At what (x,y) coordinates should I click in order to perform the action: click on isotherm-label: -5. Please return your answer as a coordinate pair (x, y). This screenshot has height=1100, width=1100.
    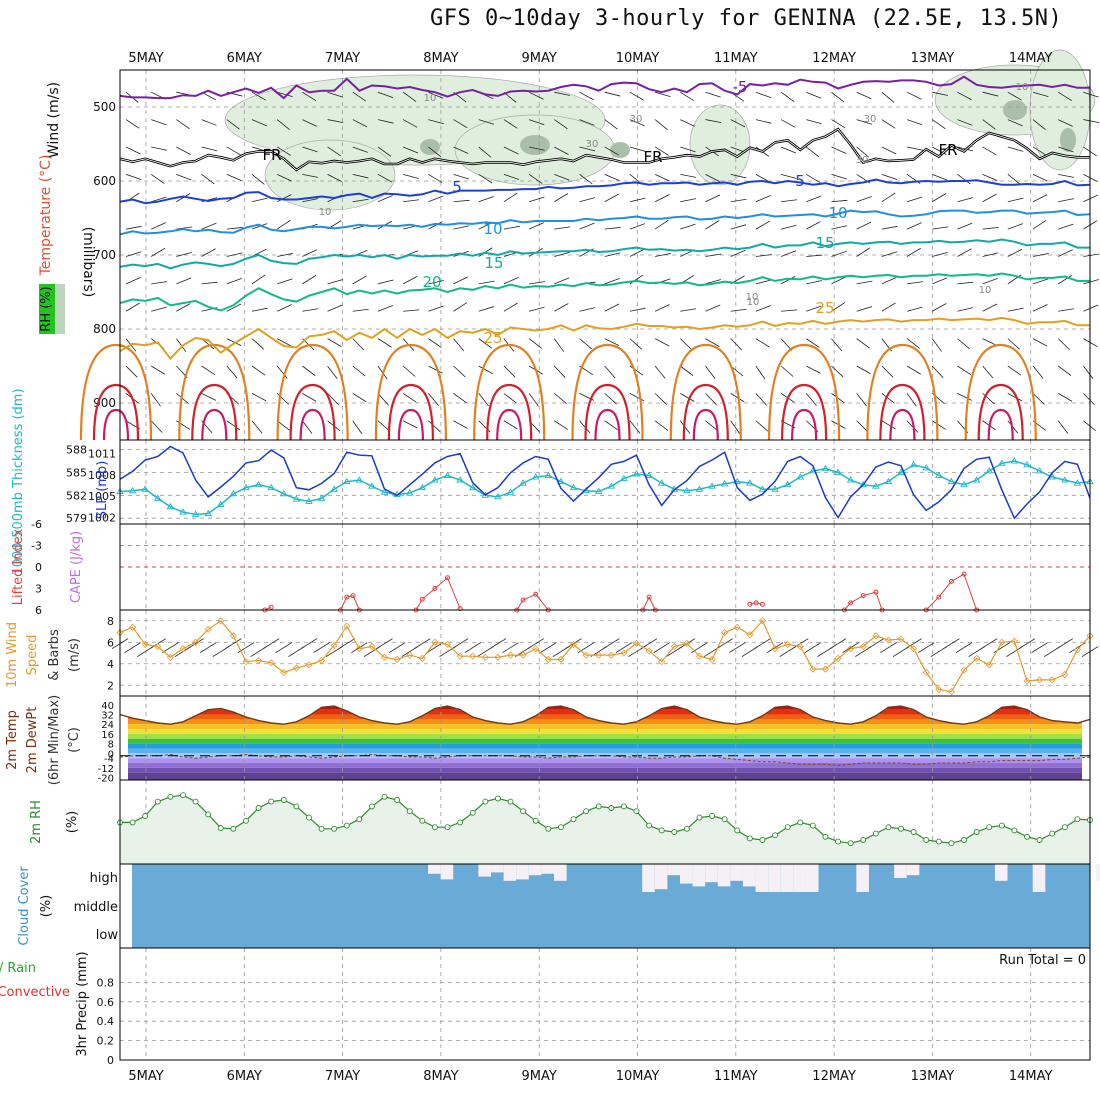
    Looking at the image, I should click on (740, 87).